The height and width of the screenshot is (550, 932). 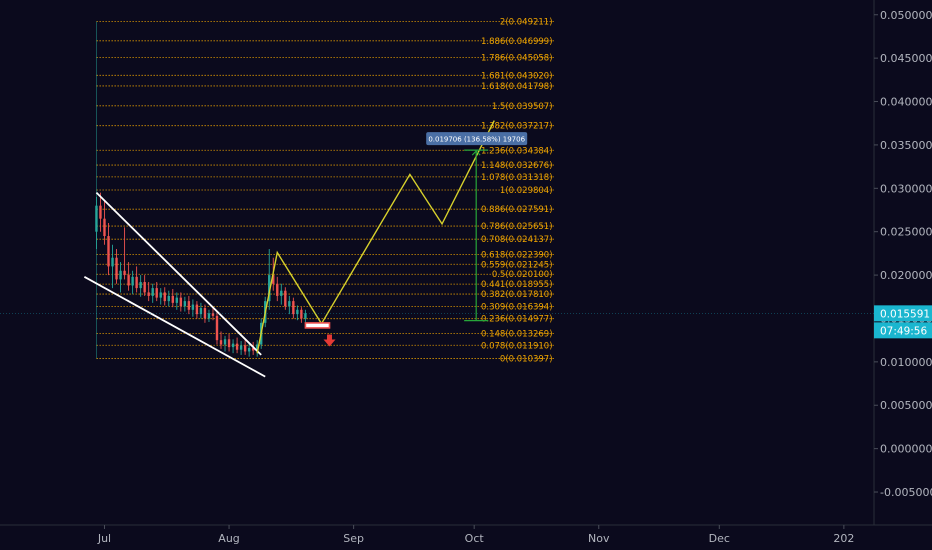 What do you see at coordinates (522, 275) in the screenshot?
I see `fib-level-label: 0.5(0.020100)` at bounding box center [522, 275].